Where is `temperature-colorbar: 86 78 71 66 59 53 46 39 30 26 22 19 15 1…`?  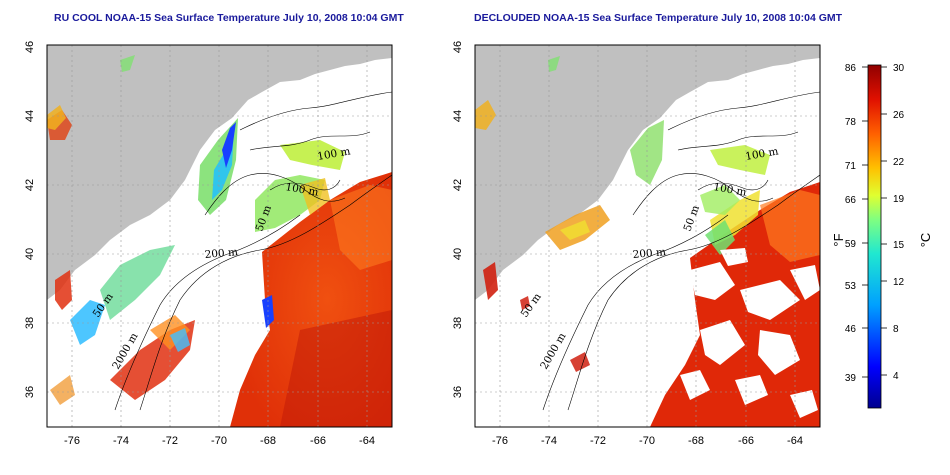
temperature-colorbar: 86 78 71 66 59 53 46 39 30 26 22 19 15 1… is located at coordinates (882, 236).